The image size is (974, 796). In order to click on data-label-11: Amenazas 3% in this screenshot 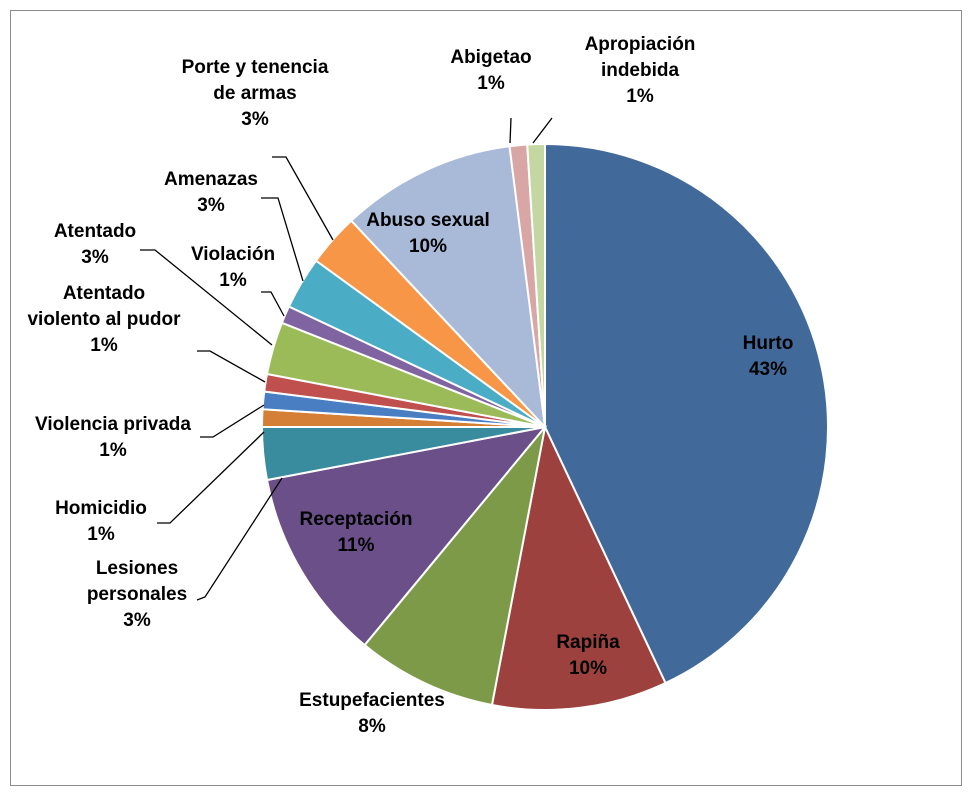, I will do `click(211, 192)`.